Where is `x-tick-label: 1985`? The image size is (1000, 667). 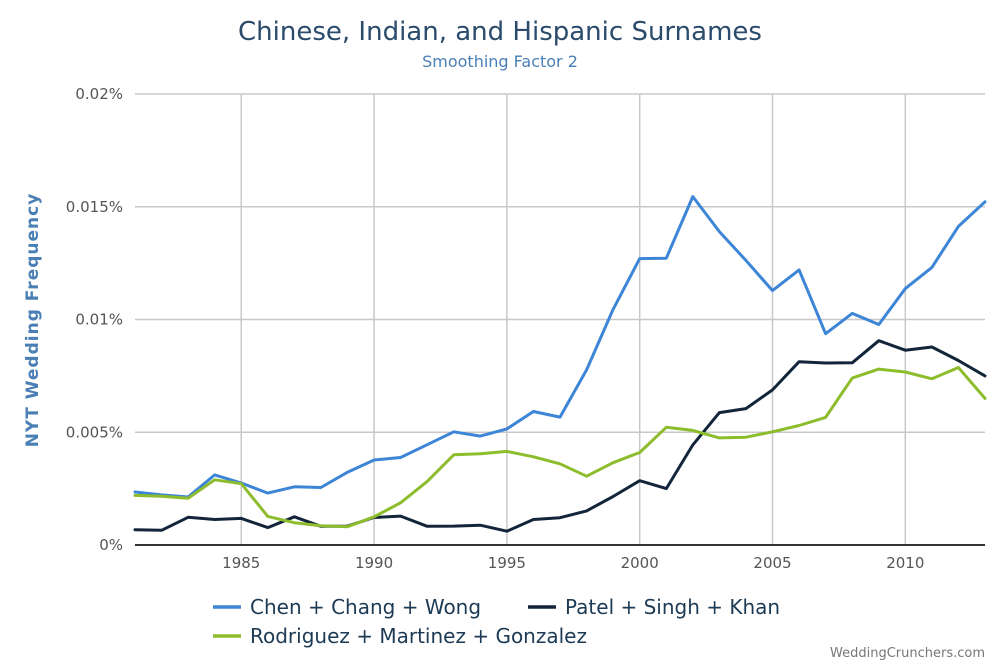 x-tick-label: 1985 is located at coordinates (241, 563).